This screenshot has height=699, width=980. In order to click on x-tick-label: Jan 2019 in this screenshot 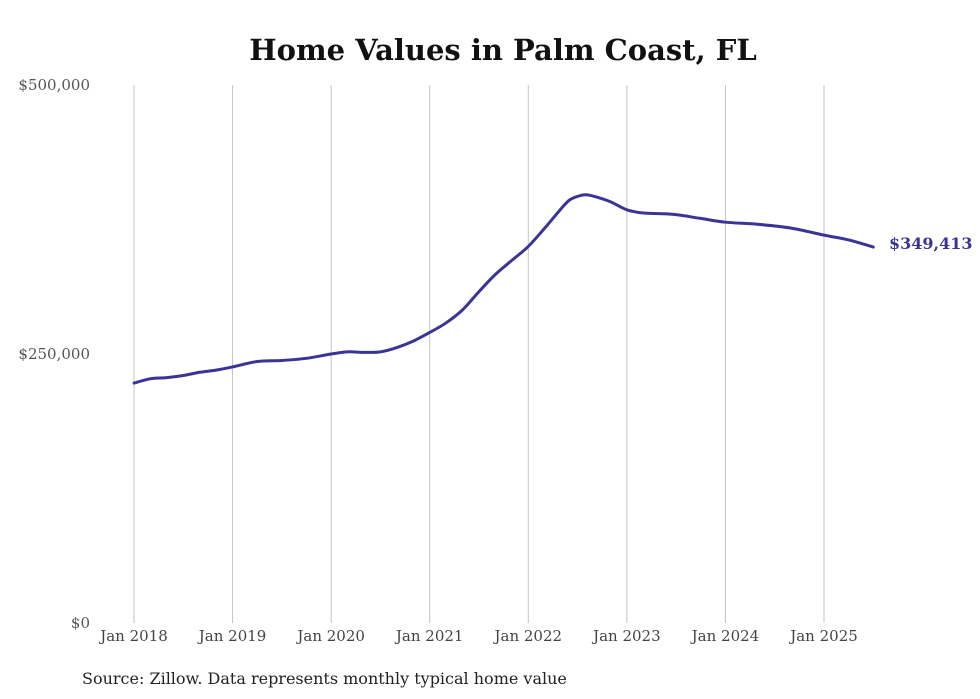, I will do `click(232, 636)`.